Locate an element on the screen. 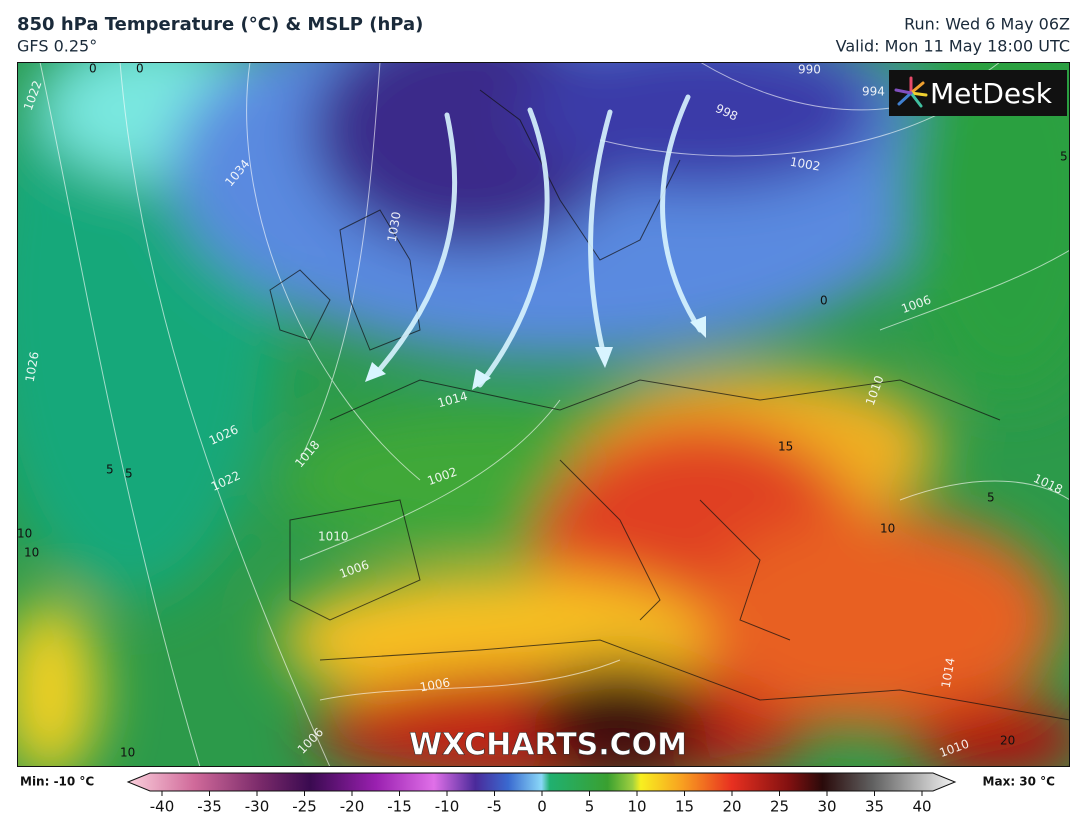  contour-label: 1006 is located at coordinates (435, 684).